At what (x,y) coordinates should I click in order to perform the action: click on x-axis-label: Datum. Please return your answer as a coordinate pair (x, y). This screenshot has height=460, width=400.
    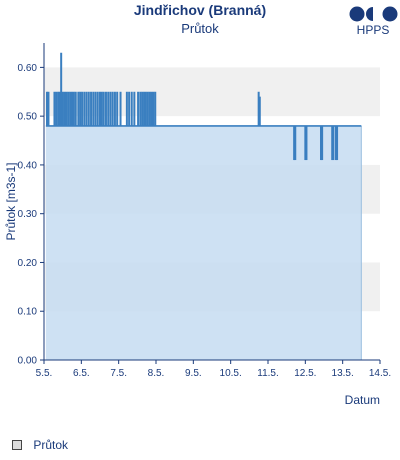
    Looking at the image, I should click on (362, 400).